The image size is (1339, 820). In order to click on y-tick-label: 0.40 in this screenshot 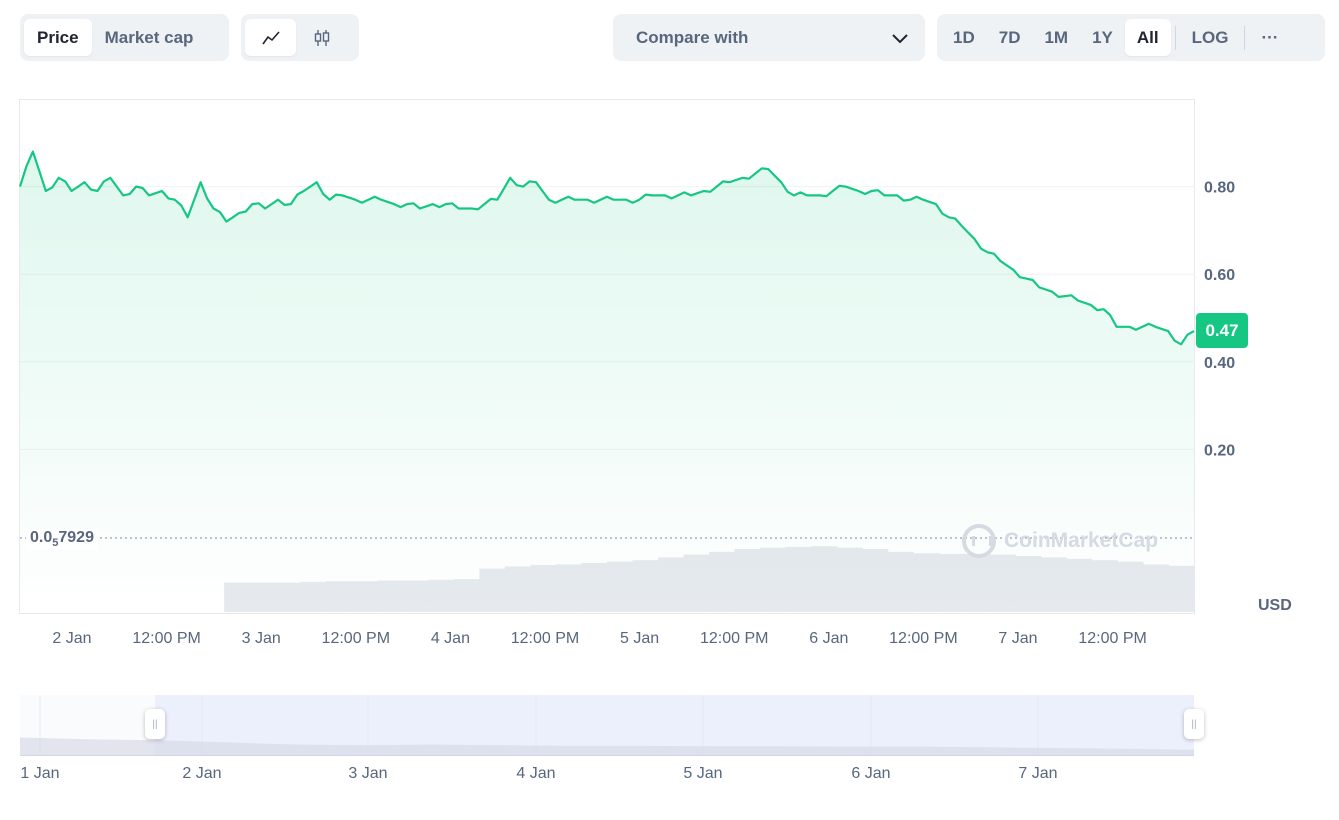, I will do `click(1219, 363)`.